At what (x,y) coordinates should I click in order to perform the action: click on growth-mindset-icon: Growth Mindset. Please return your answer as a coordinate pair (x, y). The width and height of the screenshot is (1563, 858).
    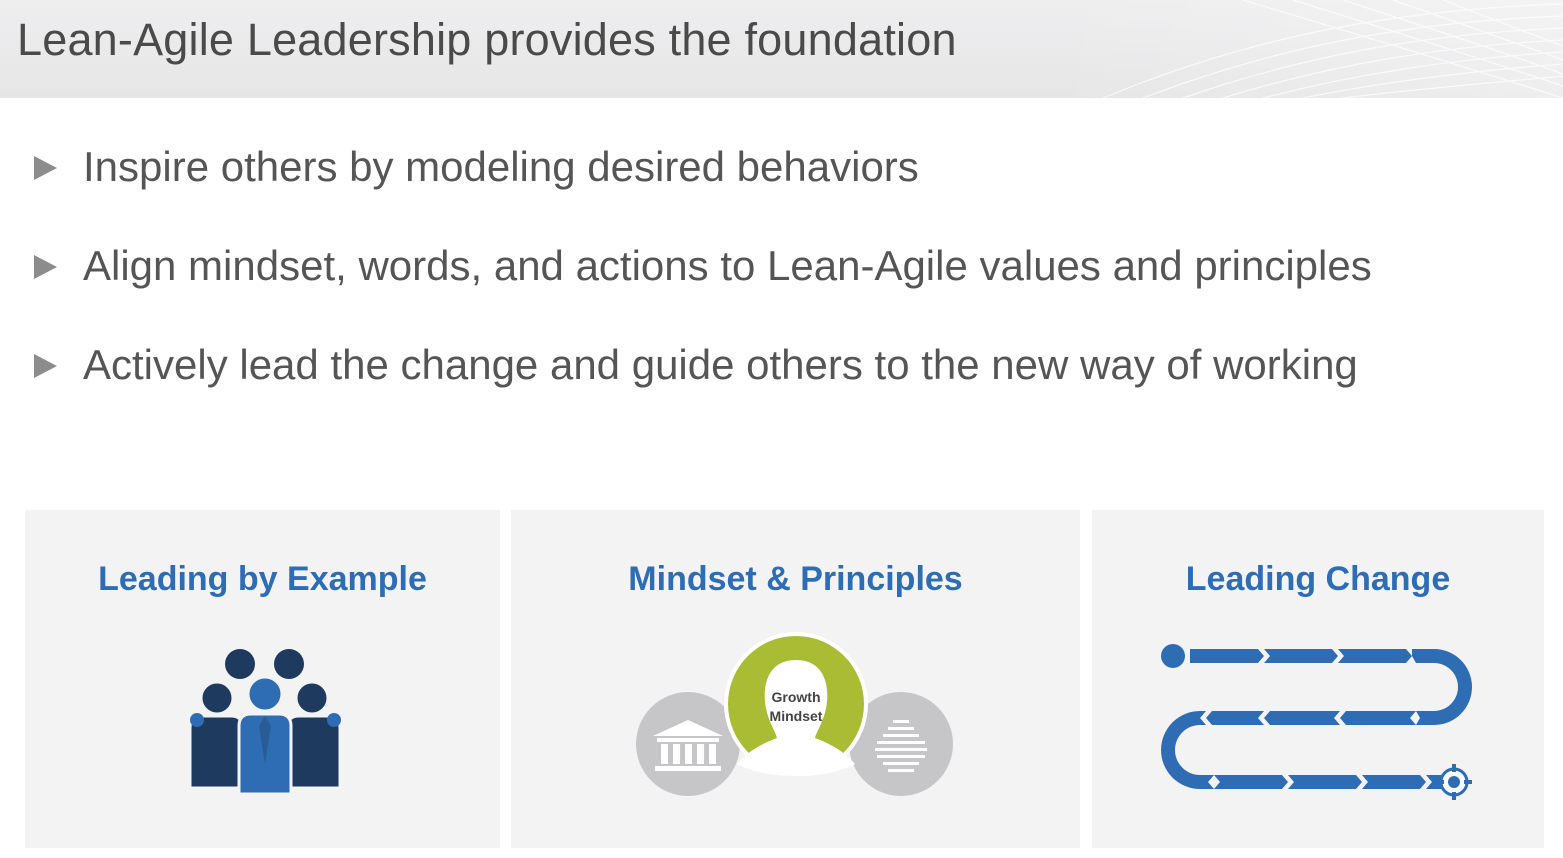
    Looking at the image, I should click on (794, 714).